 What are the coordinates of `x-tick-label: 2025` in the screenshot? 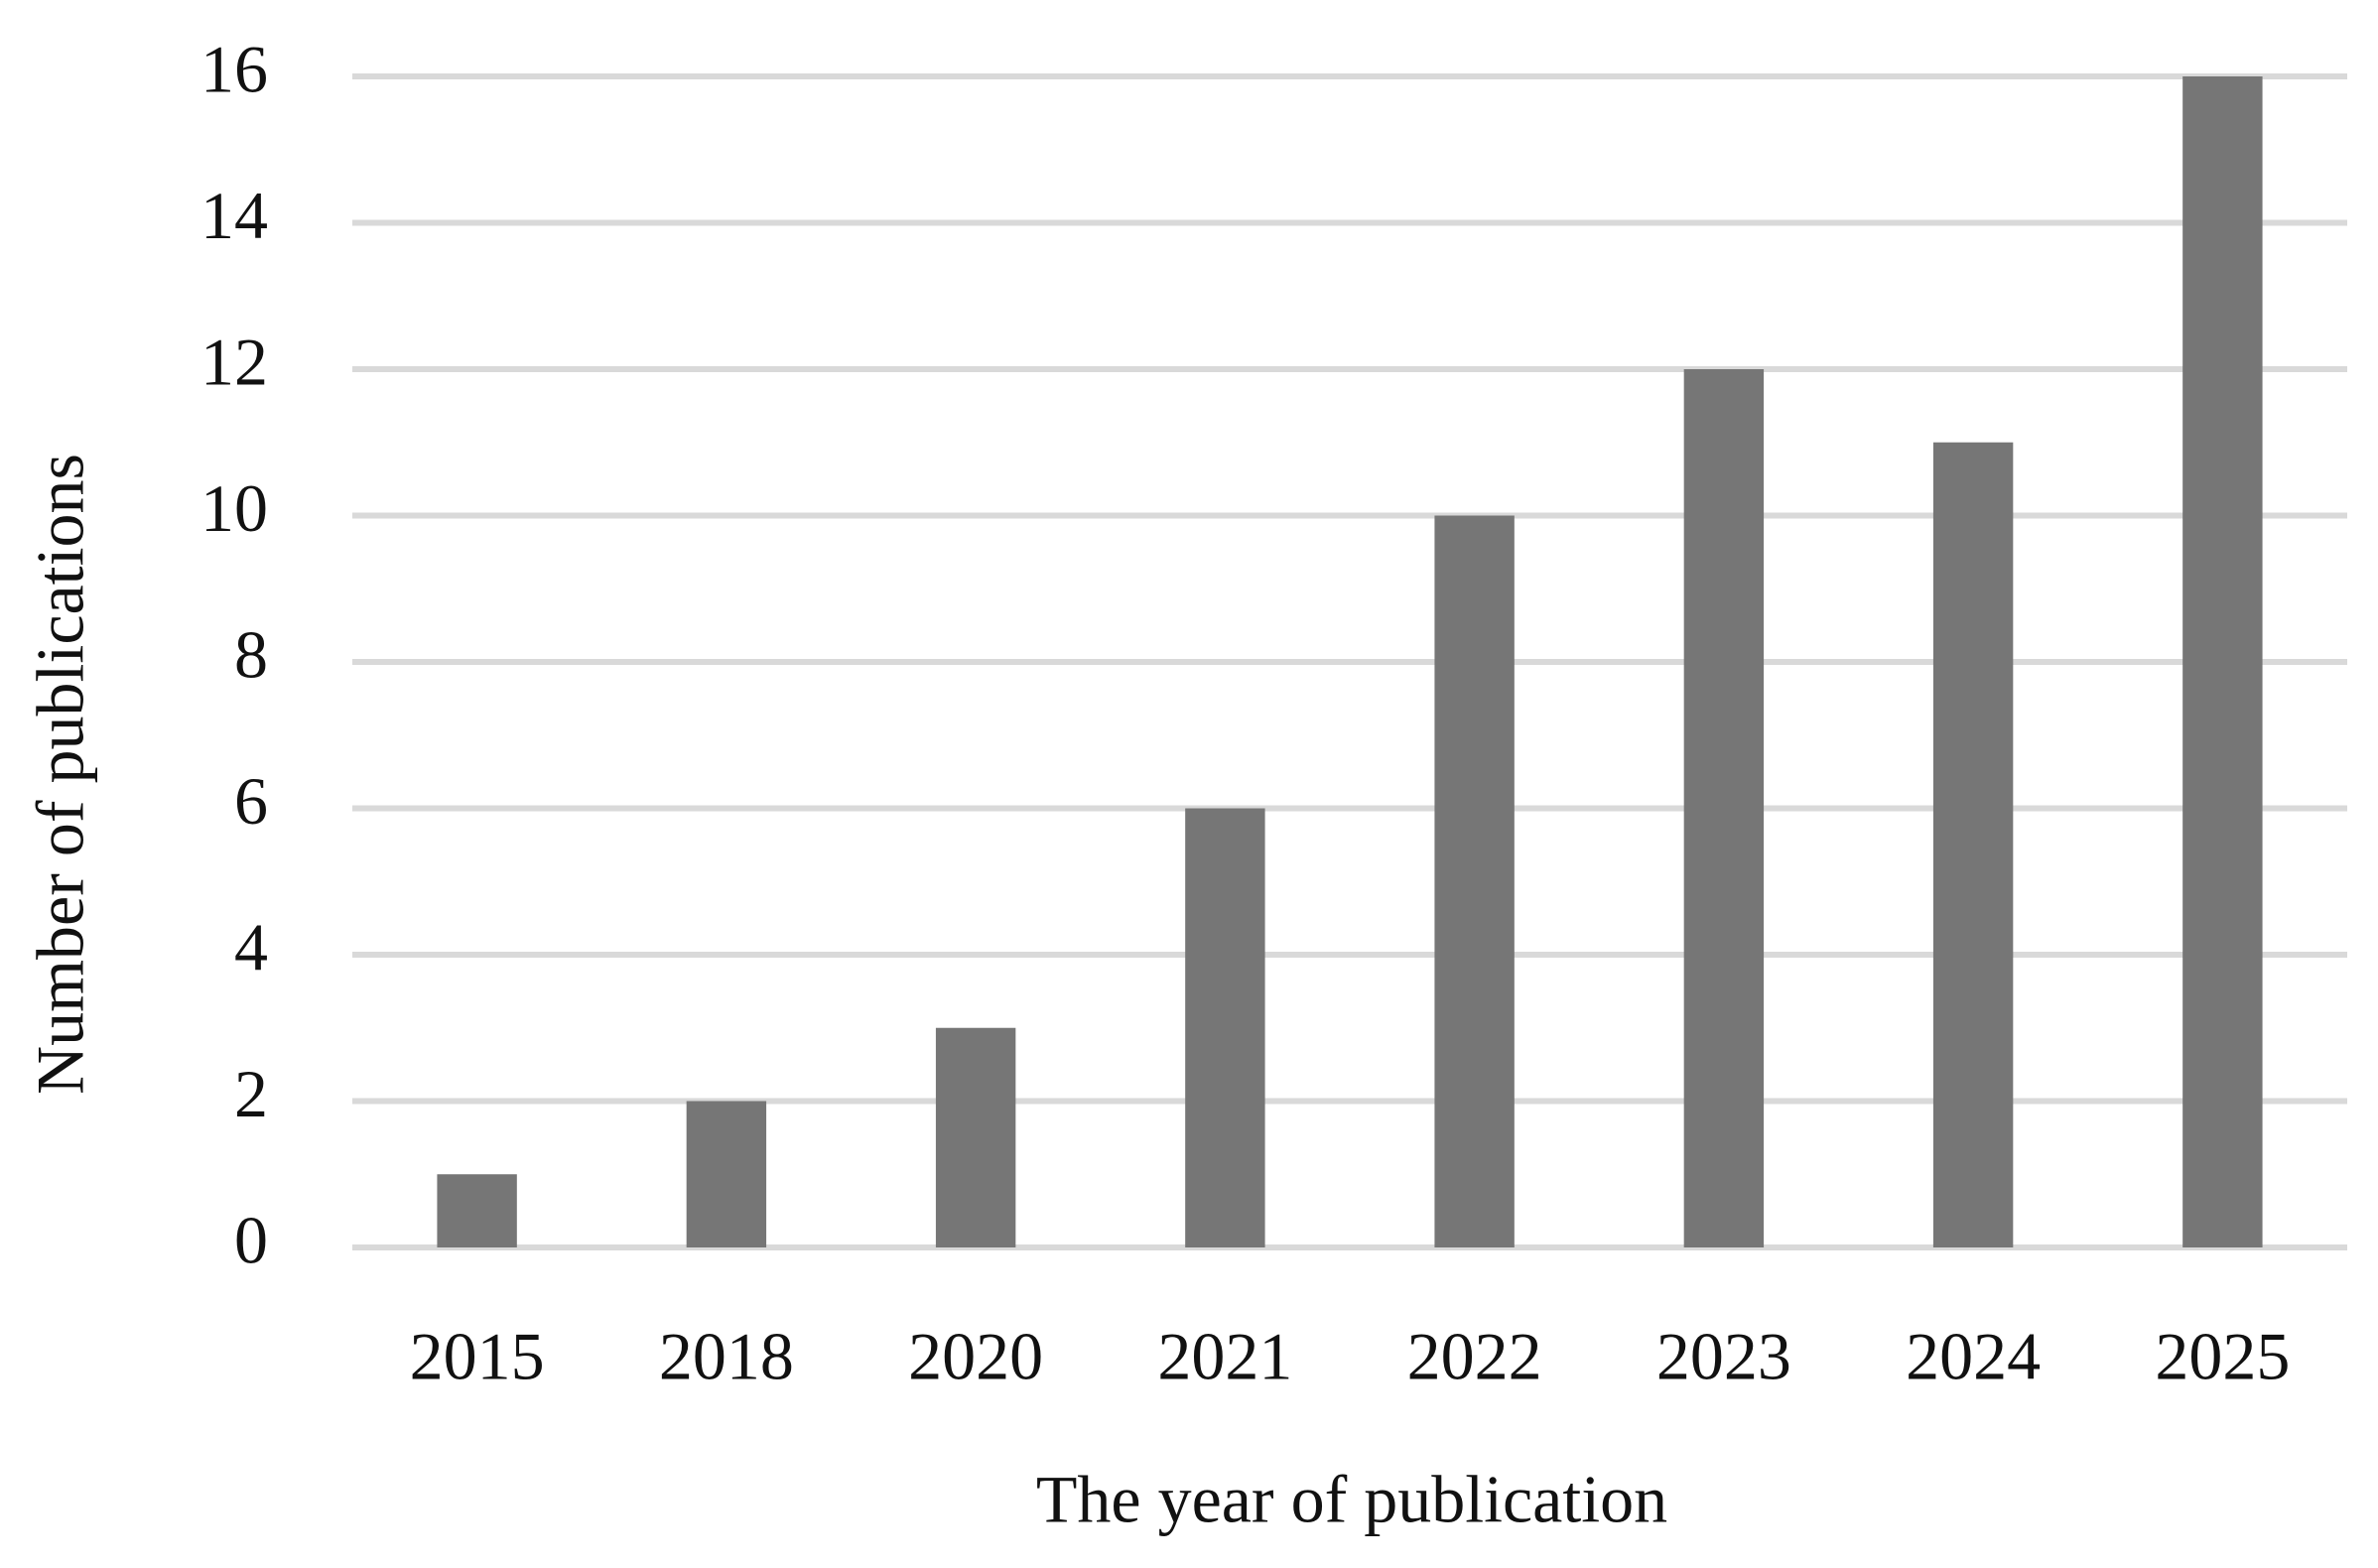 It's located at (2222, 1356).